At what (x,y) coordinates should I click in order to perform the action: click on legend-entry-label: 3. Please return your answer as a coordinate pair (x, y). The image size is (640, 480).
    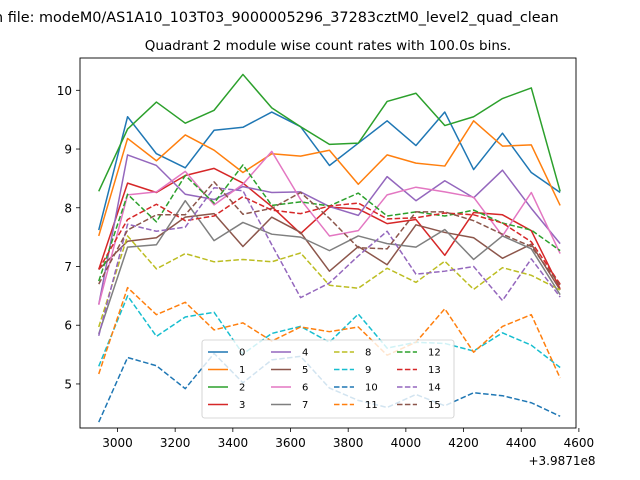
    Looking at the image, I should click on (242, 405).